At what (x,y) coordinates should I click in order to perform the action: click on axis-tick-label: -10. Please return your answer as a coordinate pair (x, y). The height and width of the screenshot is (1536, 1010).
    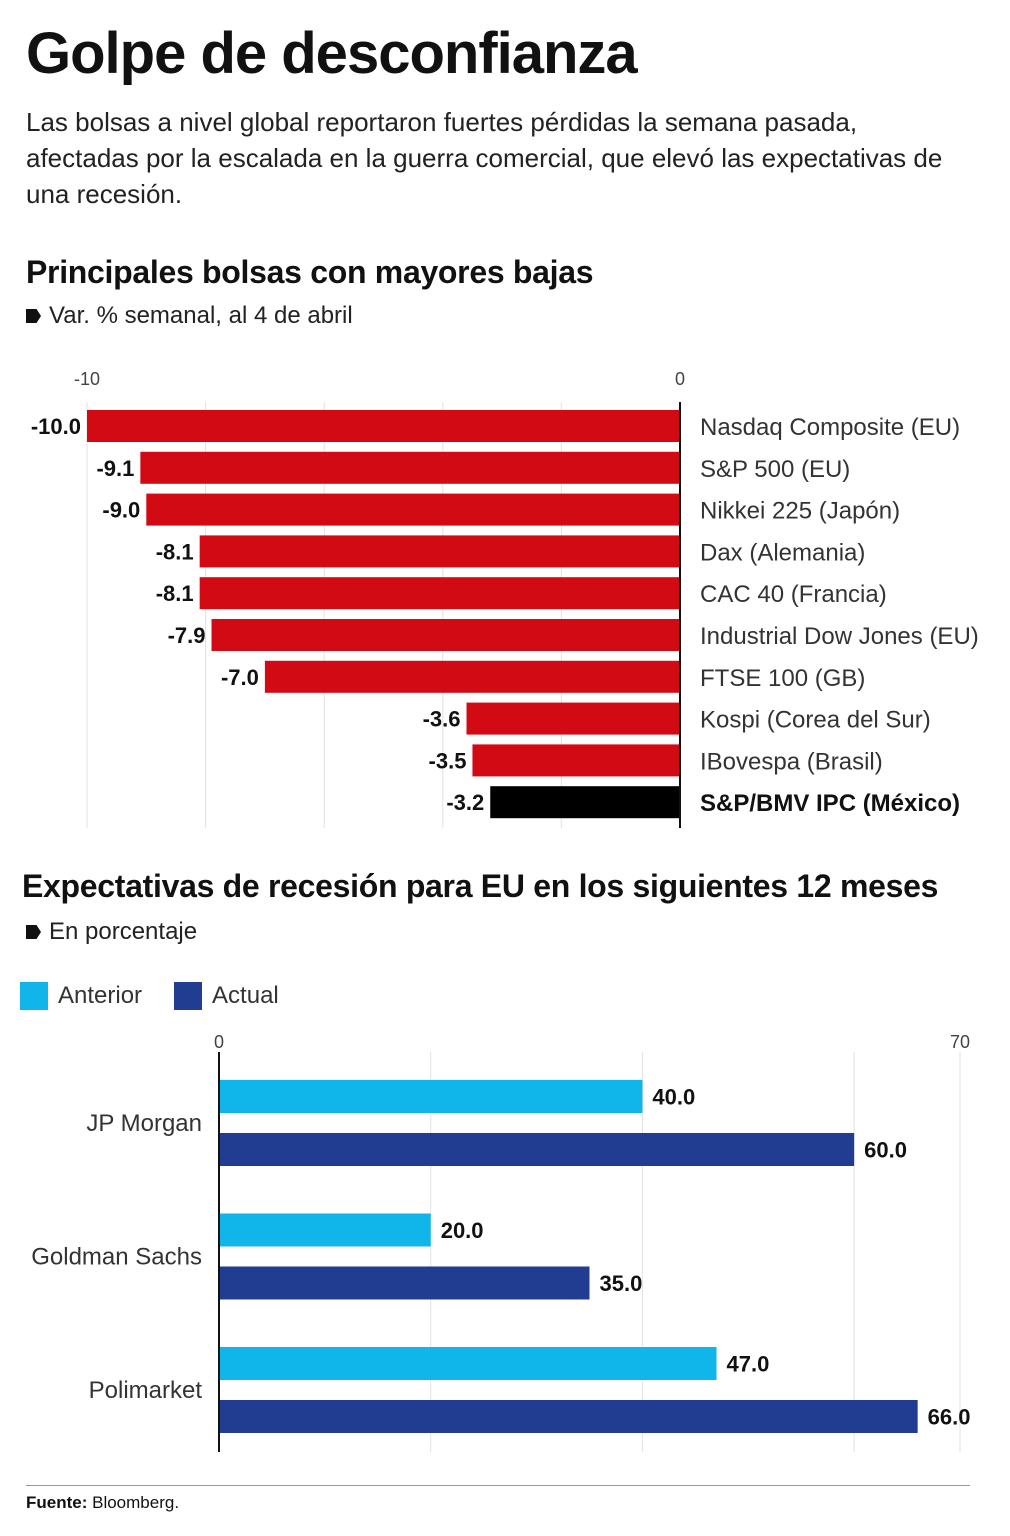
    Looking at the image, I should click on (87, 379).